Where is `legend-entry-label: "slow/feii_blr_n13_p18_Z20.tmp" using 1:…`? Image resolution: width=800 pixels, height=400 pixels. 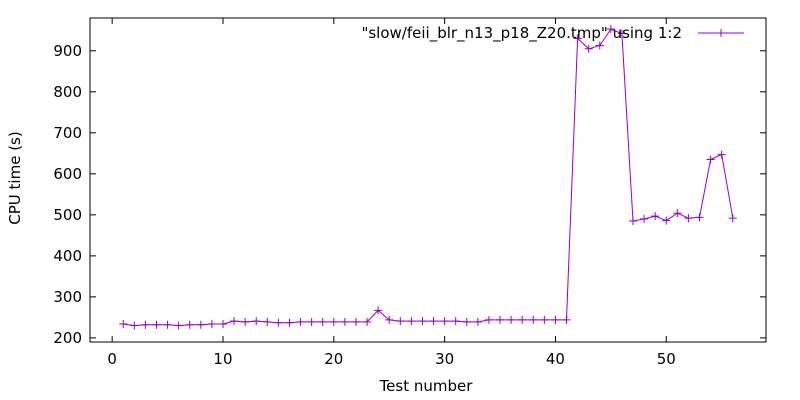
legend-entry-label: "slow/feii_blr_n13_p18_Z20.tmp" using 1:… is located at coordinates (521, 33).